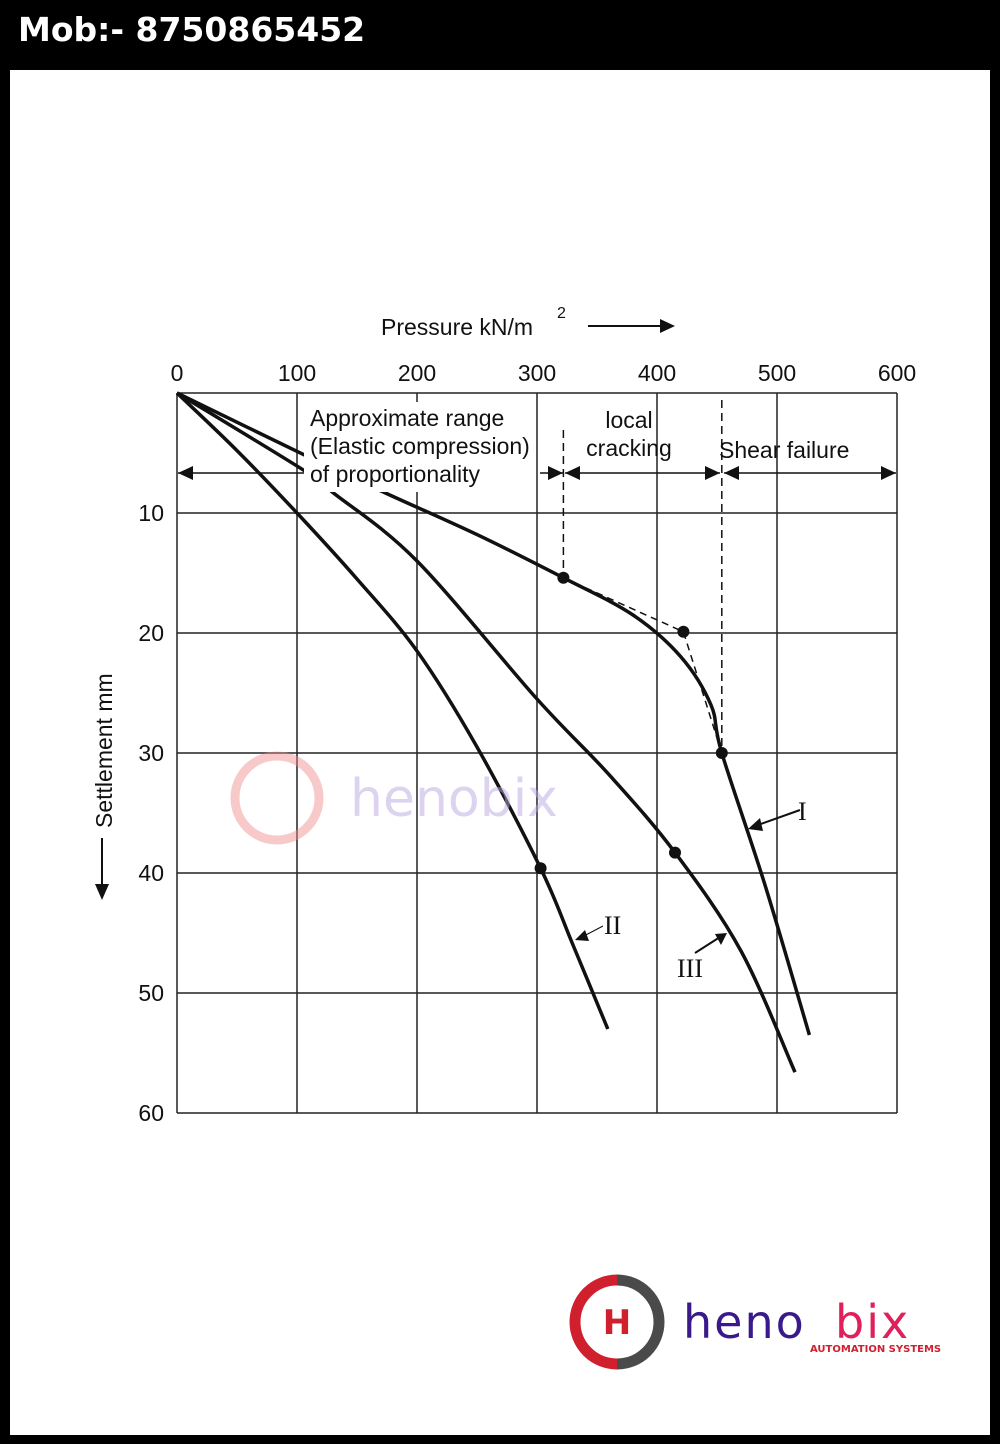 This screenshot has width=1000, height=1444. Describe the element at coordinates (297, 373) in the screenshot. I see `x-tick-label: 100` at that location.